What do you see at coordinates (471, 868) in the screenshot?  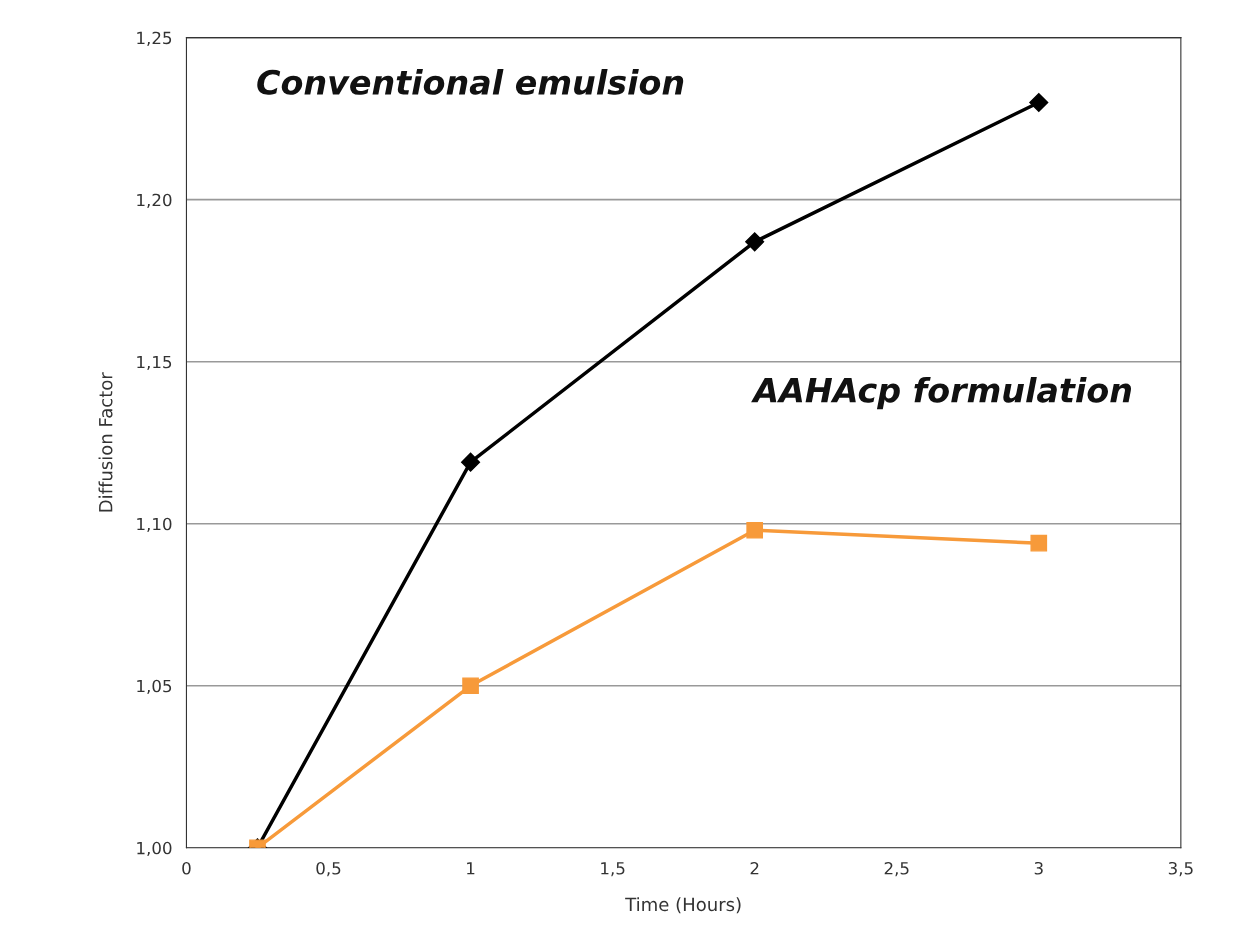 I see `x-tick-label: 1` at bounding box center [471, 868].